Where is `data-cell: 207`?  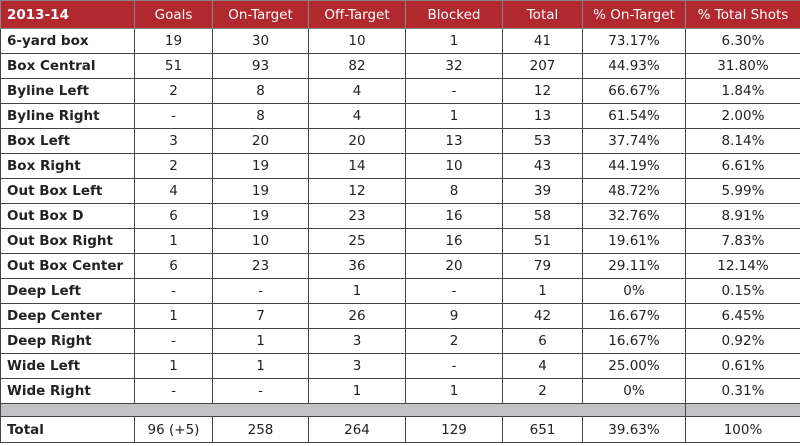 data-cell: 207 is located at coordinates (542, 66).